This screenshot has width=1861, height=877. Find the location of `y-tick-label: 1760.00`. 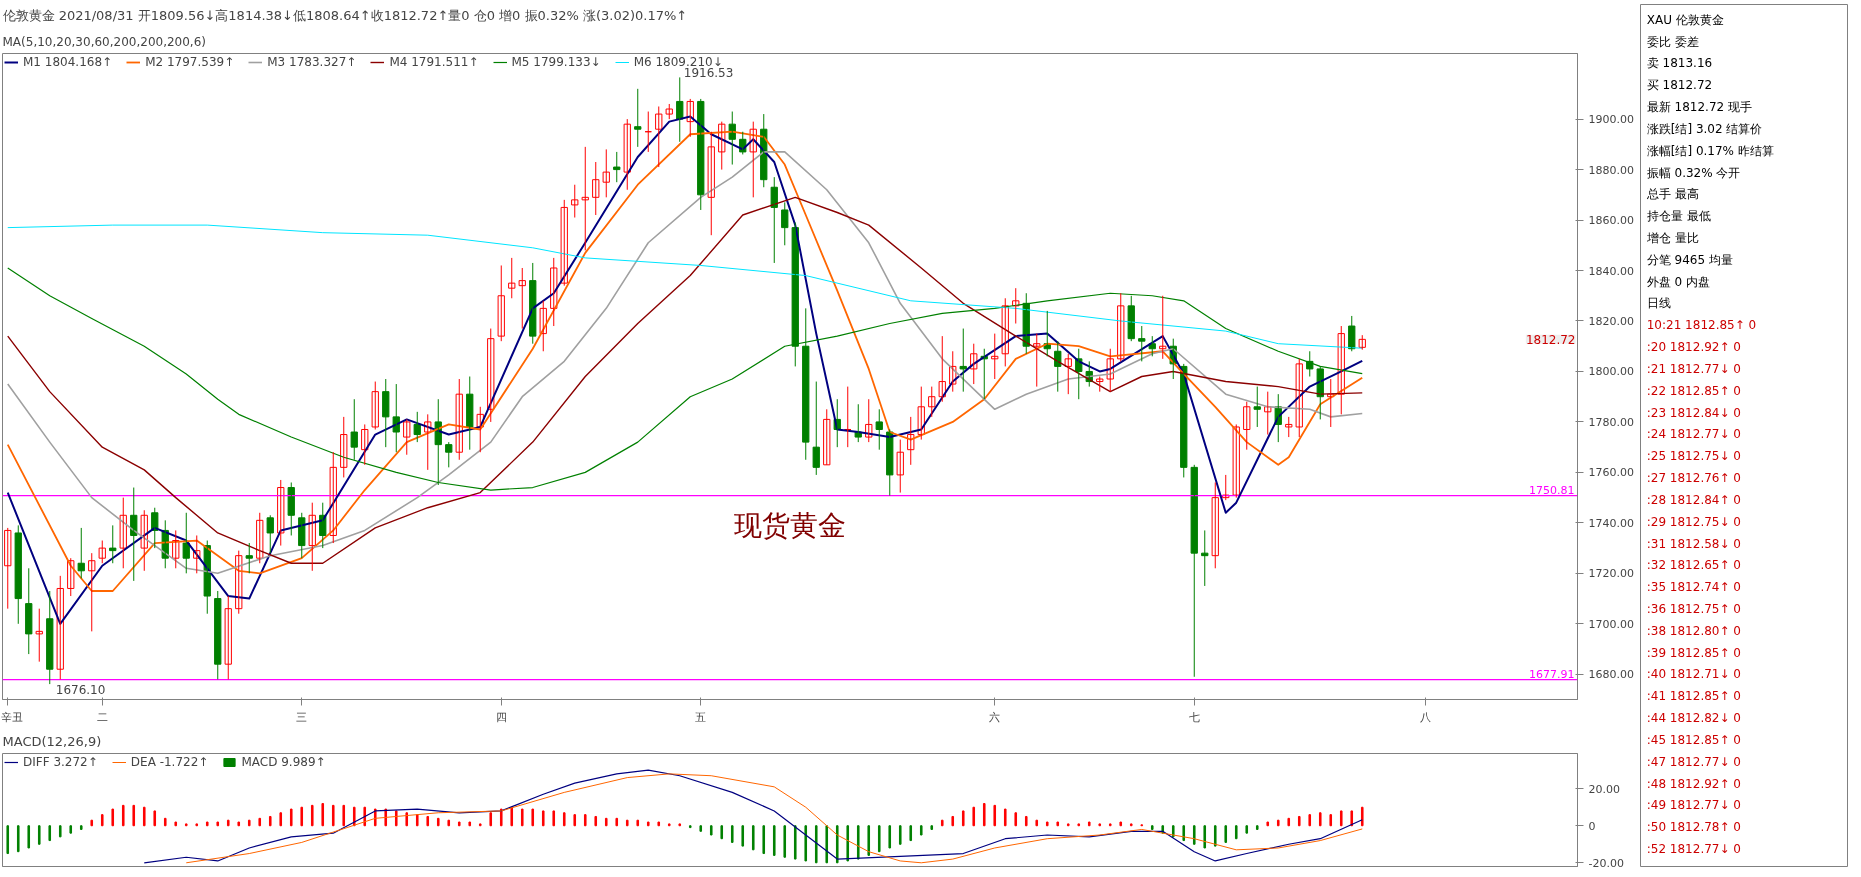

y-tick-label: 1760.00 is located at coordinates (1611, 473).